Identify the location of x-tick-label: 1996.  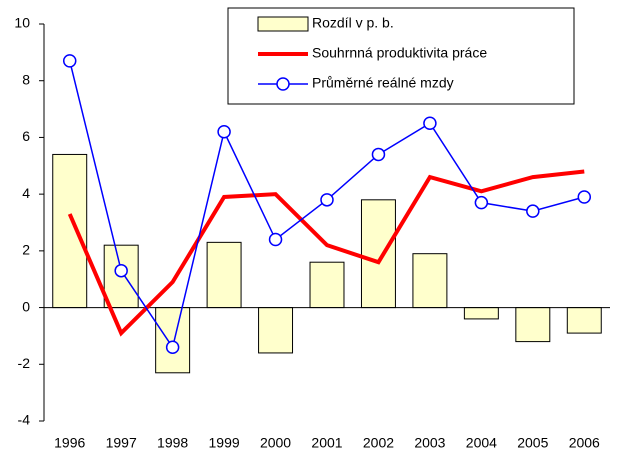
(69, 443).